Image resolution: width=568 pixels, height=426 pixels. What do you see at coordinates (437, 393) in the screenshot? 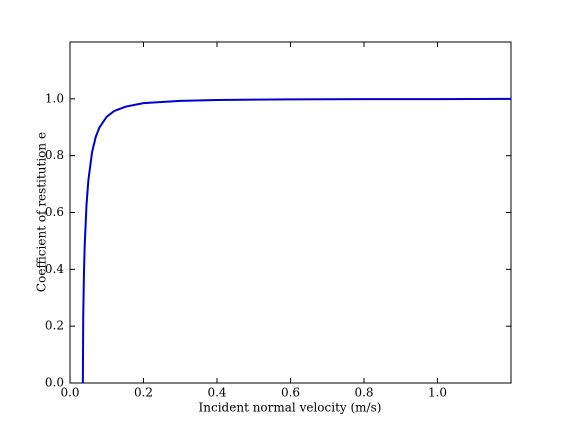
I see `x-tick-label: 1.0` at bounding box center [437, 393].